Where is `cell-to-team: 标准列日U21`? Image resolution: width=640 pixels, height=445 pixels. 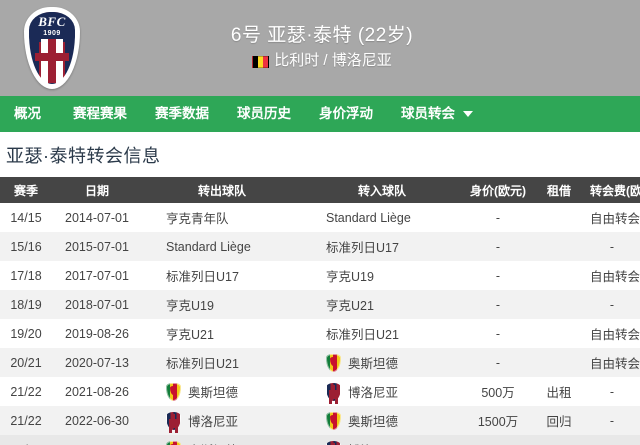 cell-to-team: 标准列日U21 is located at coordinates (382, 333).